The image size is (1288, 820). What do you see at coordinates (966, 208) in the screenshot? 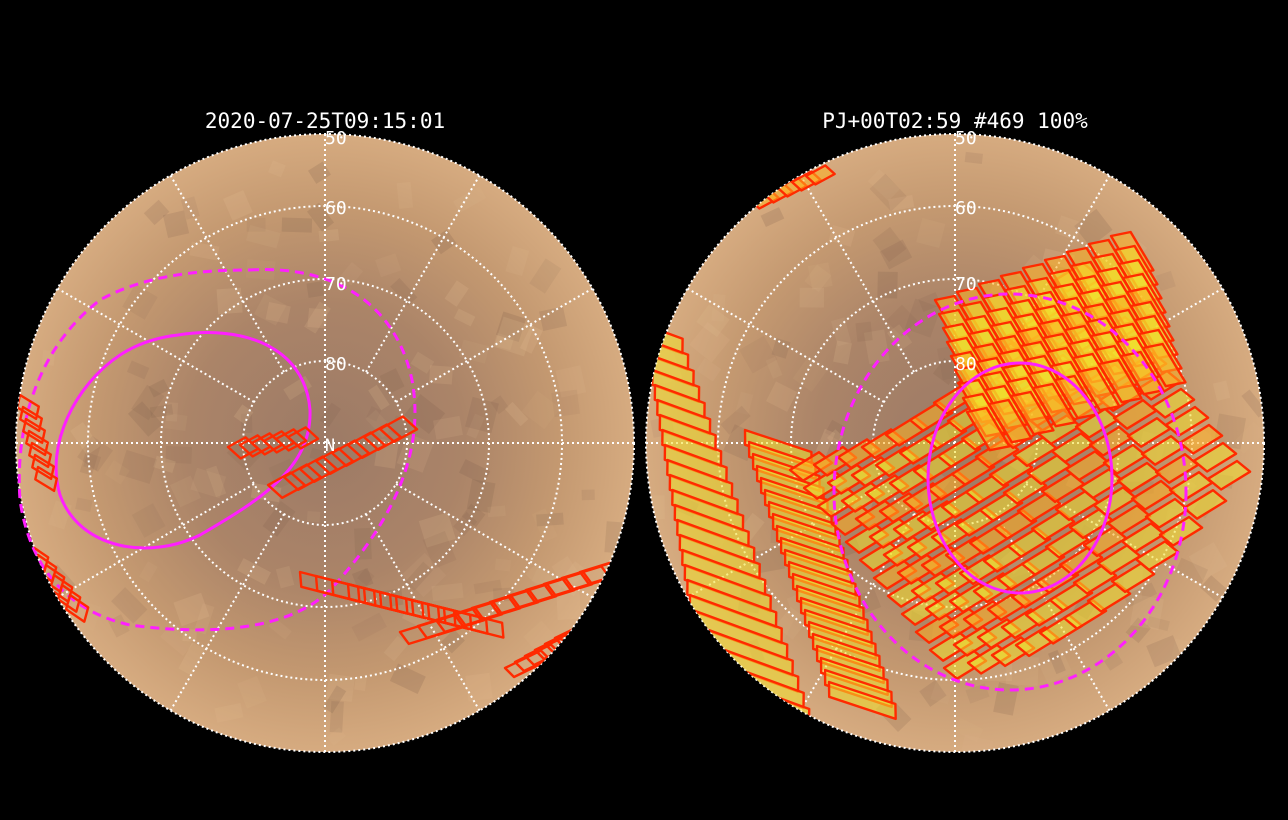
I see `right-lat-label-60: 60` at bounding box center [966, 208].